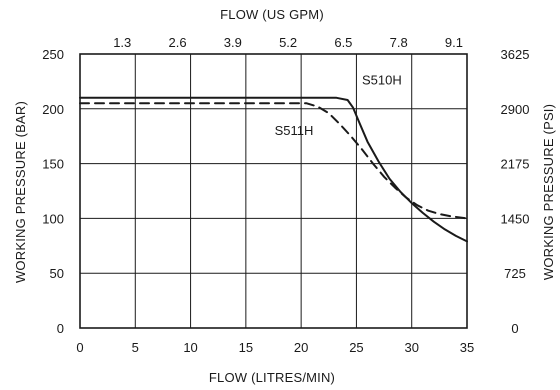 The height and width of the screenshot is (390, 560). I want to click on bottom-axis-title: FLOW (LITRES/MIN), so click(272, 377).